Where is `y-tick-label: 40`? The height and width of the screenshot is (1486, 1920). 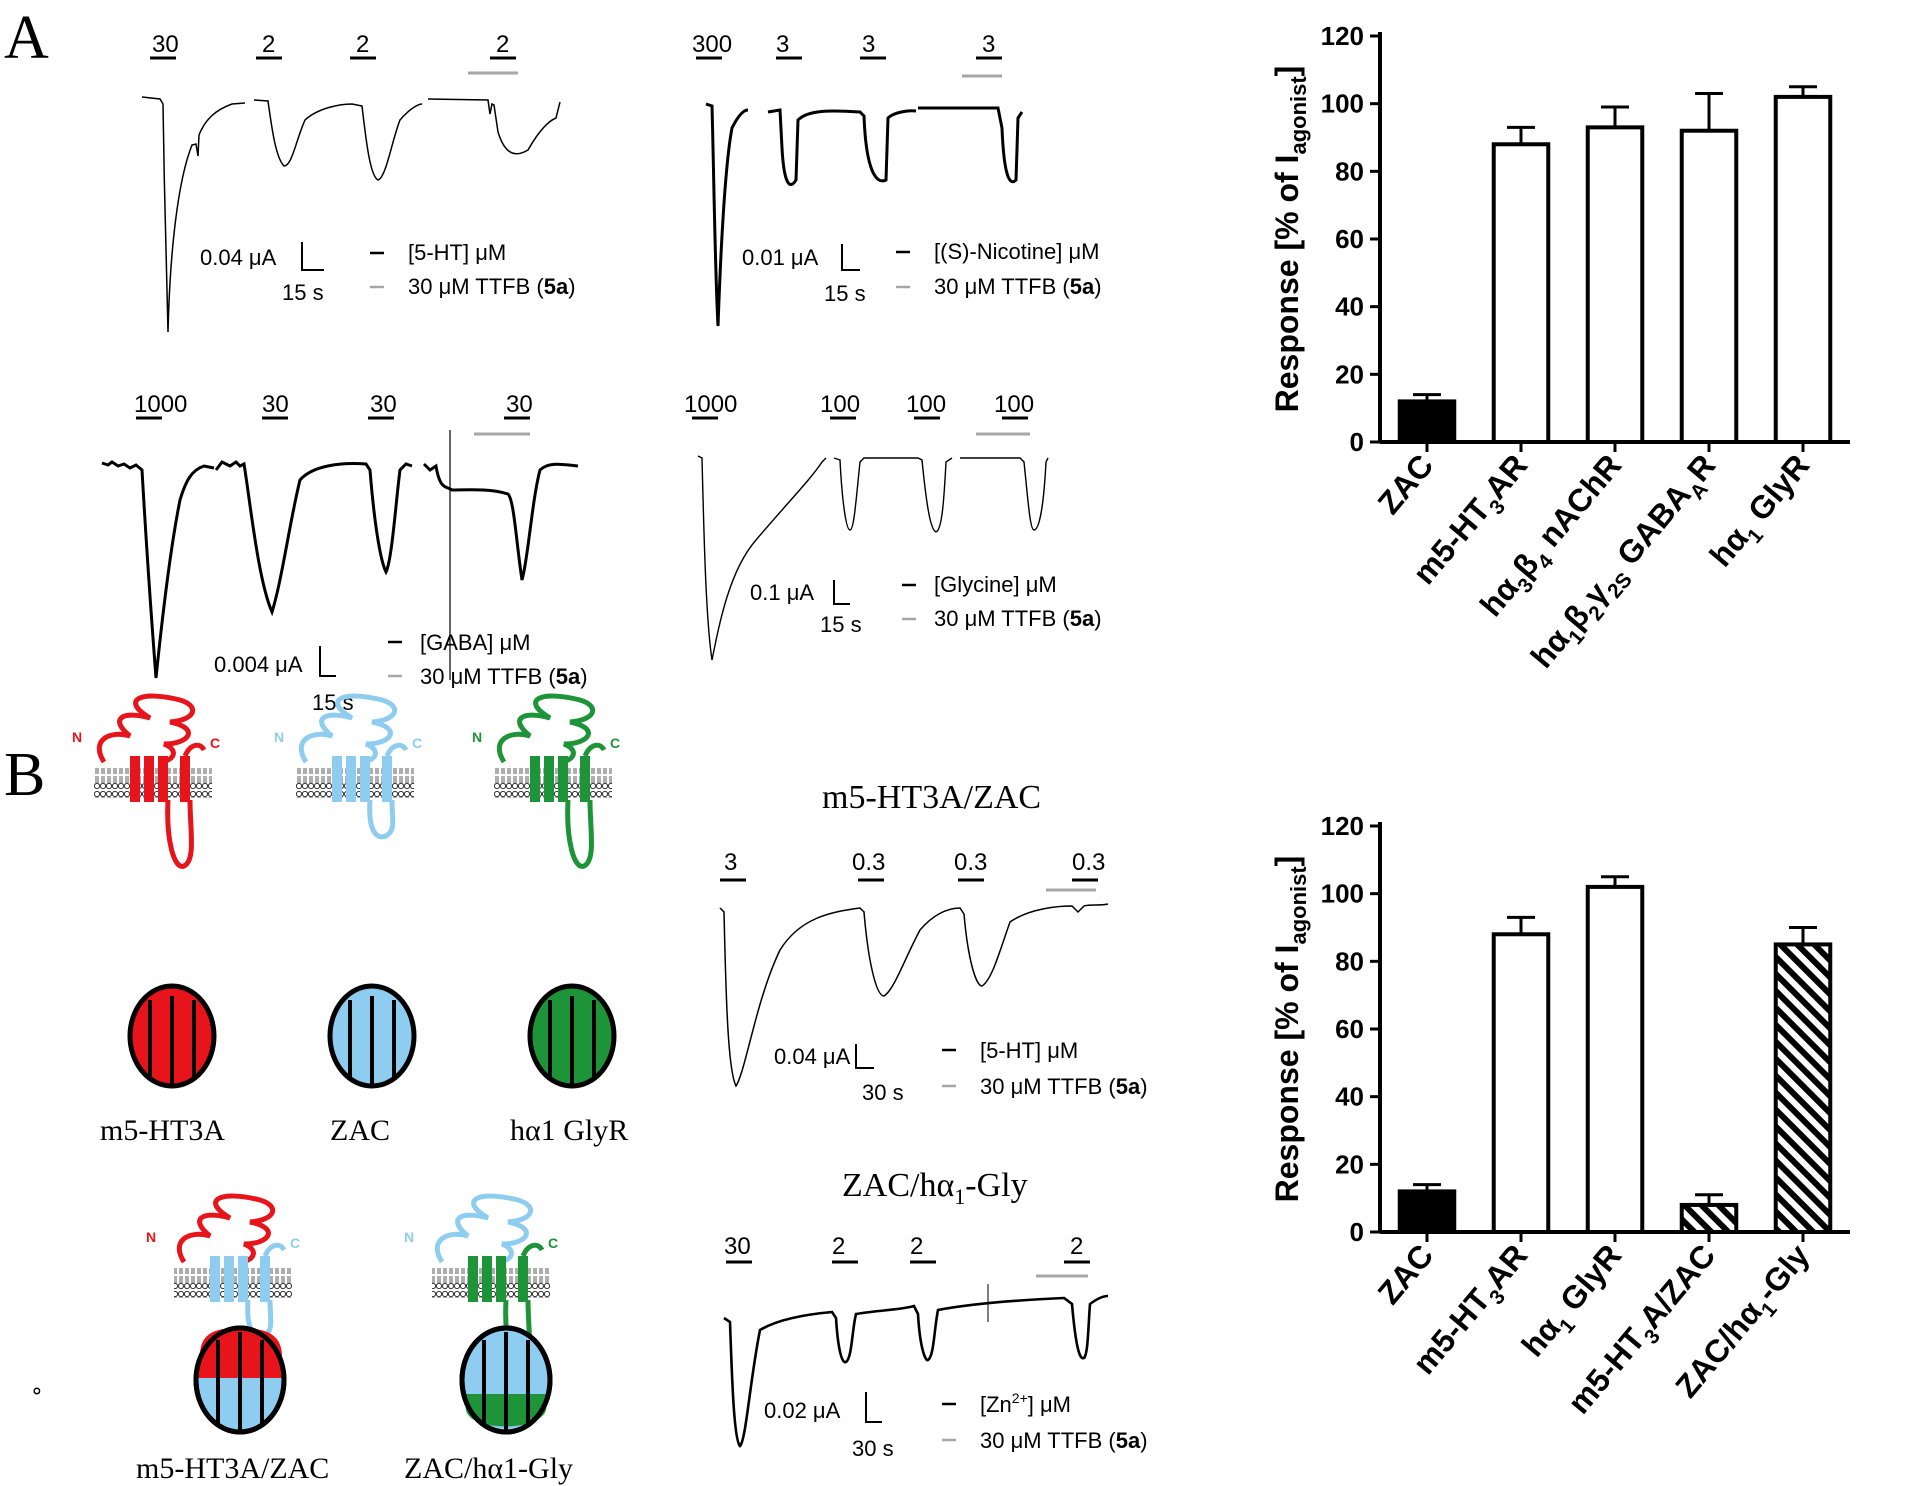
y-tick-label: 40 is located at coordinates (1349, 1097).